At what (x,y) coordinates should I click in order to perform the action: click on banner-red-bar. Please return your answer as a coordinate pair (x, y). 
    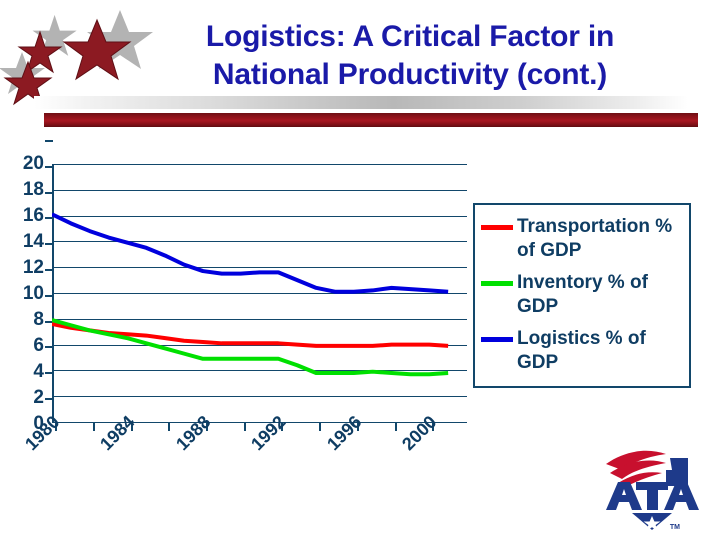
    Looking at the image, I should click on (371, 120).